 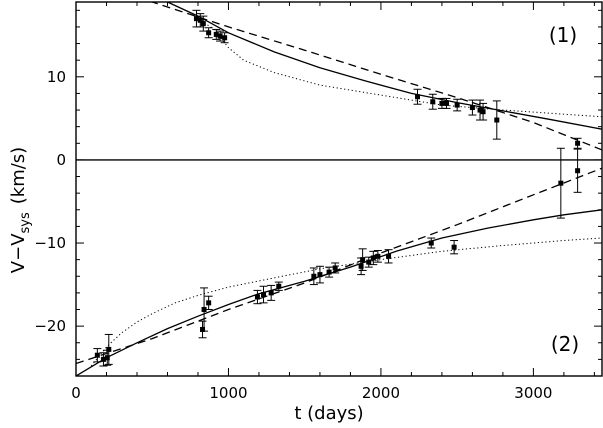 What do you see at coordinates (76, 393) in the screenshot?
I see `x-tick-label: 0` at bounding box center [76, 393].